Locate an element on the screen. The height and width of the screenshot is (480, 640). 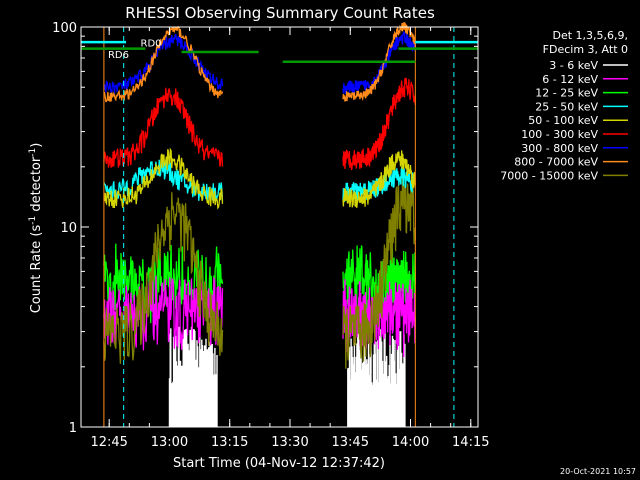
x-tick-label-1400: 14:00 is located at coordinates (410, 442).